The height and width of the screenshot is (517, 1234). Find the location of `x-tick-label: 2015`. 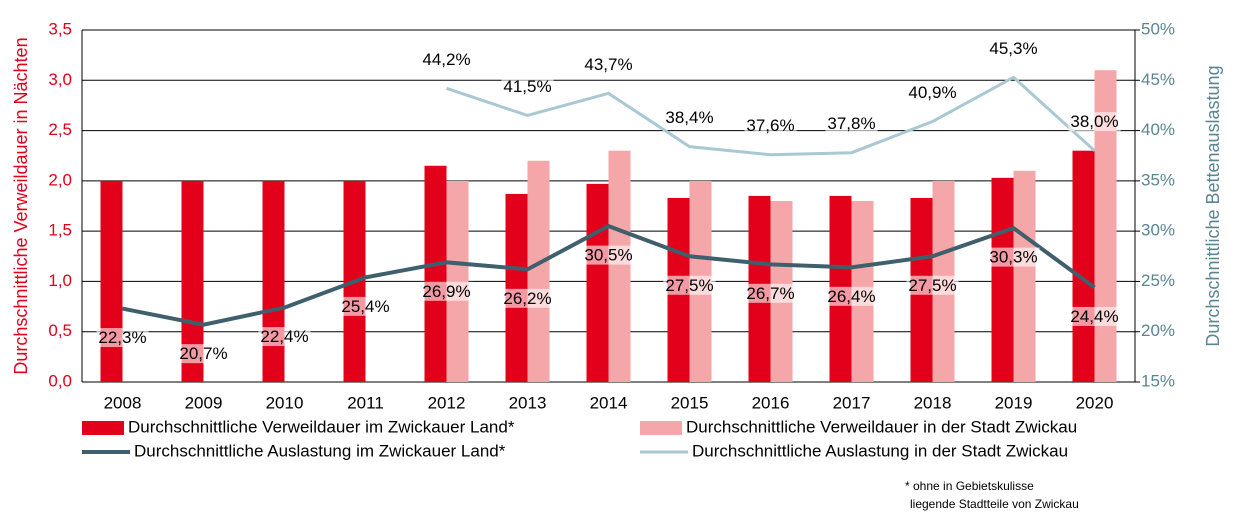

x-tick-label: 2015 is located at coordinates (690, 402).